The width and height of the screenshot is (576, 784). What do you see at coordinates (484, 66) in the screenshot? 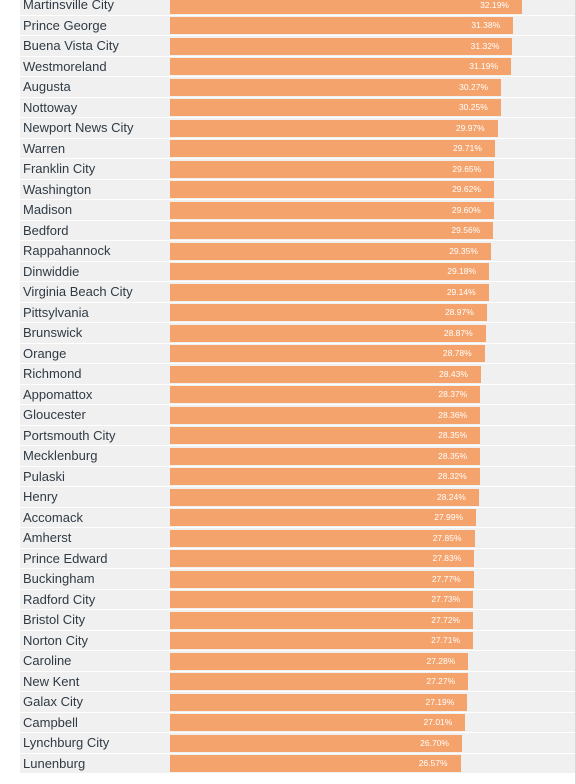
I see `value-label: 31.19%` at bounding box center [484, 66].